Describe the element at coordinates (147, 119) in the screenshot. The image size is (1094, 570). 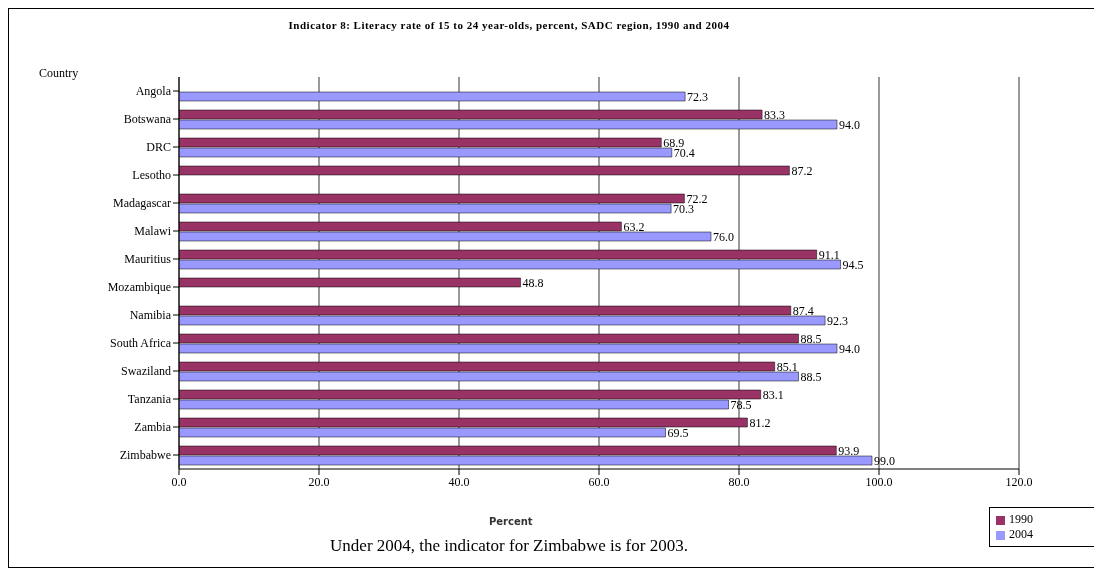
I see `y-tick-label: Botswana` at that location.